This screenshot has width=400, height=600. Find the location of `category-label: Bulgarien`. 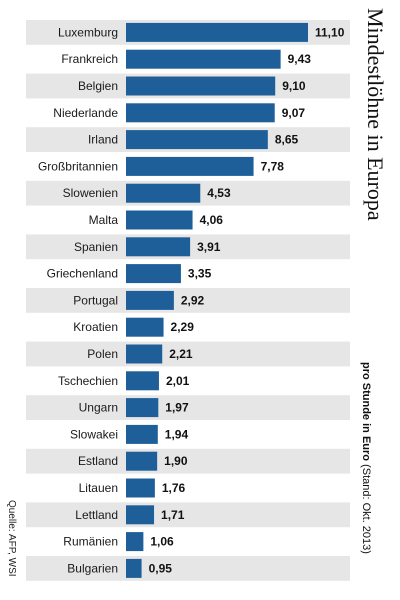

category-label: Bulgarien is located at coordinates (92, 568).